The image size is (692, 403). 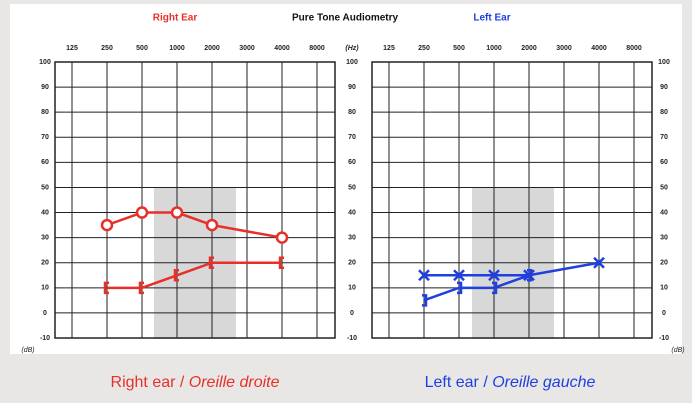 What do you see at coordinates (175, 18) in the screenshot?
I see `chart-title: Right Ear` at bounding box center [175, 18].